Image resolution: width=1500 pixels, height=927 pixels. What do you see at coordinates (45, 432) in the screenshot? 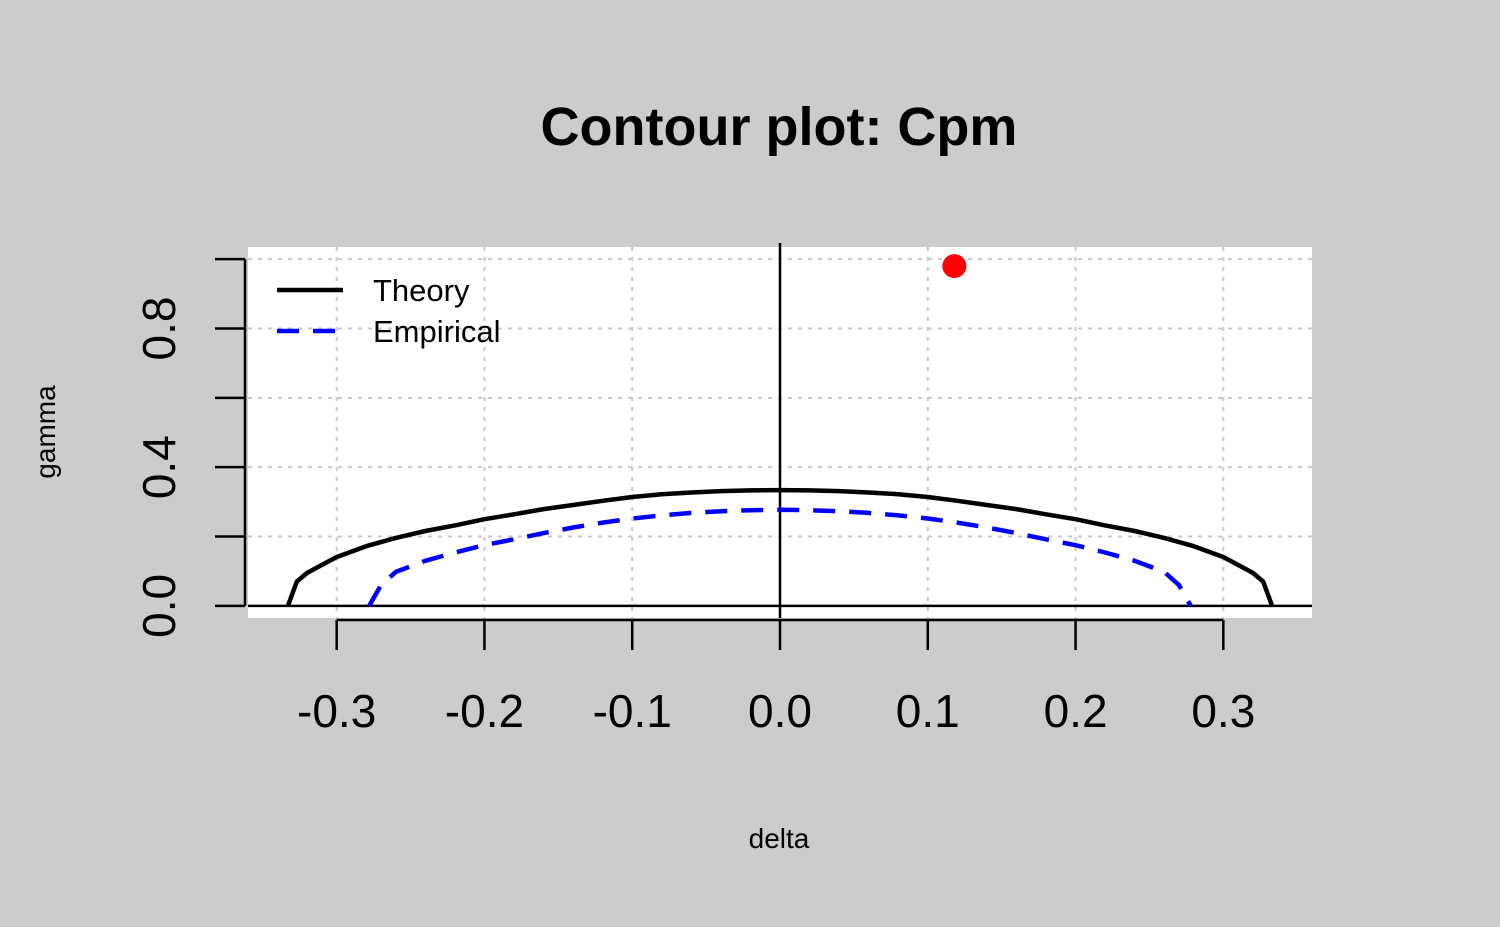
I see `y-axis-label: gamma` at bounding box center [45, 432].